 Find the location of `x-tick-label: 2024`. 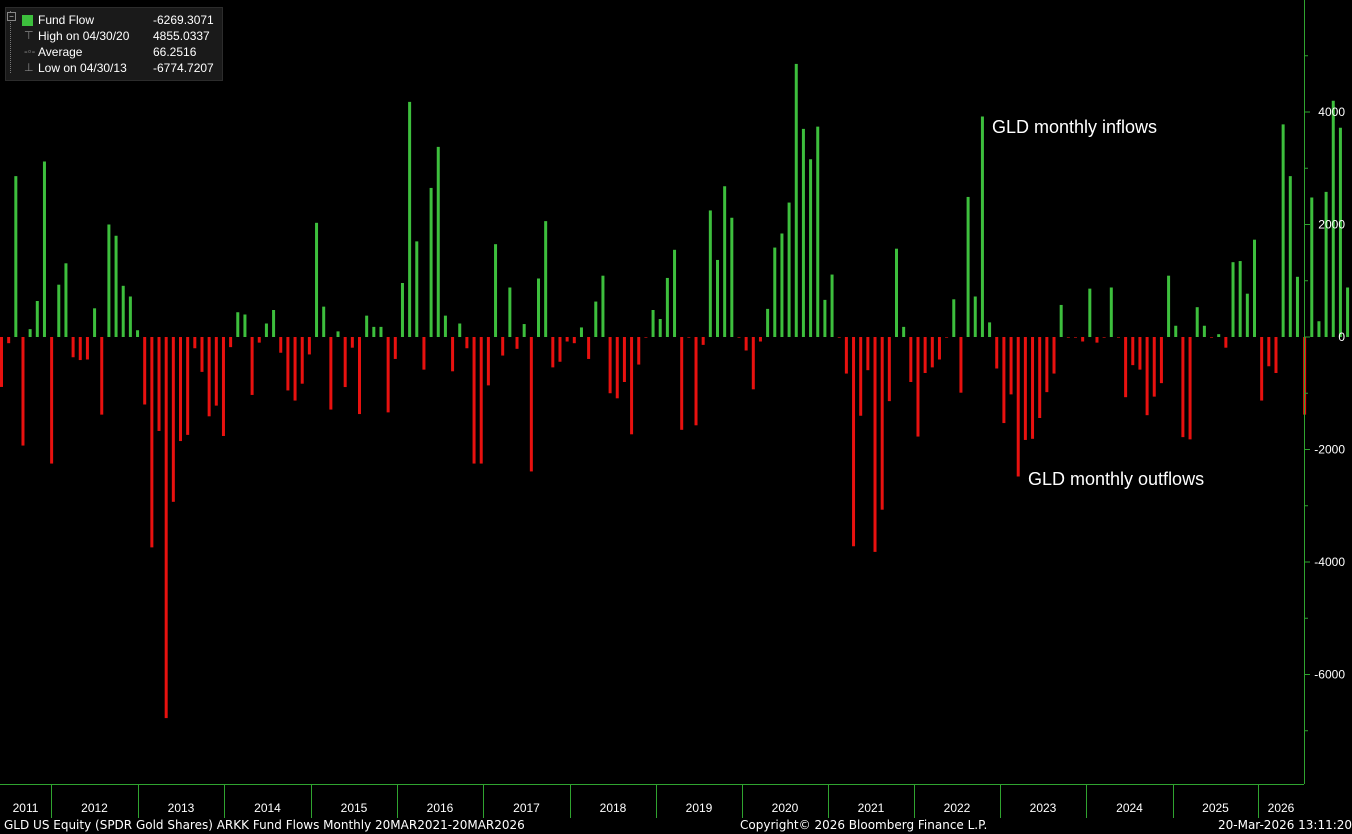

x-tick-label: 2024 is located at coordinates (1129, 808).